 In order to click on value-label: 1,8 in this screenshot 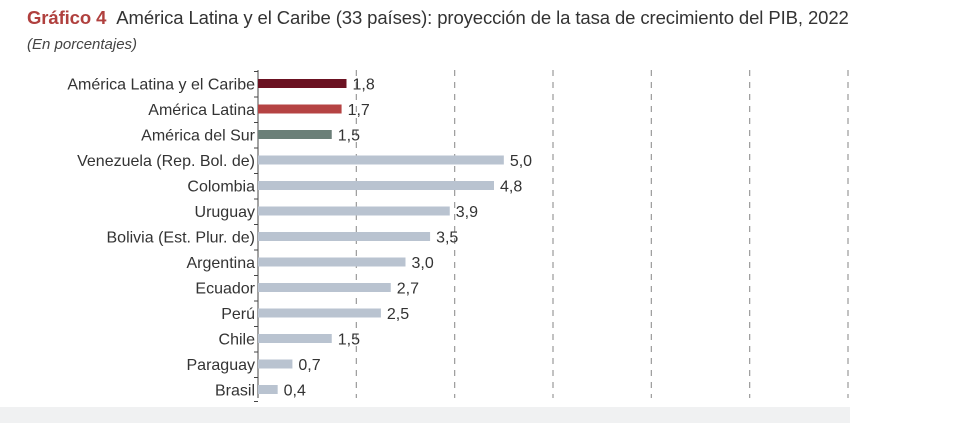, I will do `click(364, 85)`.